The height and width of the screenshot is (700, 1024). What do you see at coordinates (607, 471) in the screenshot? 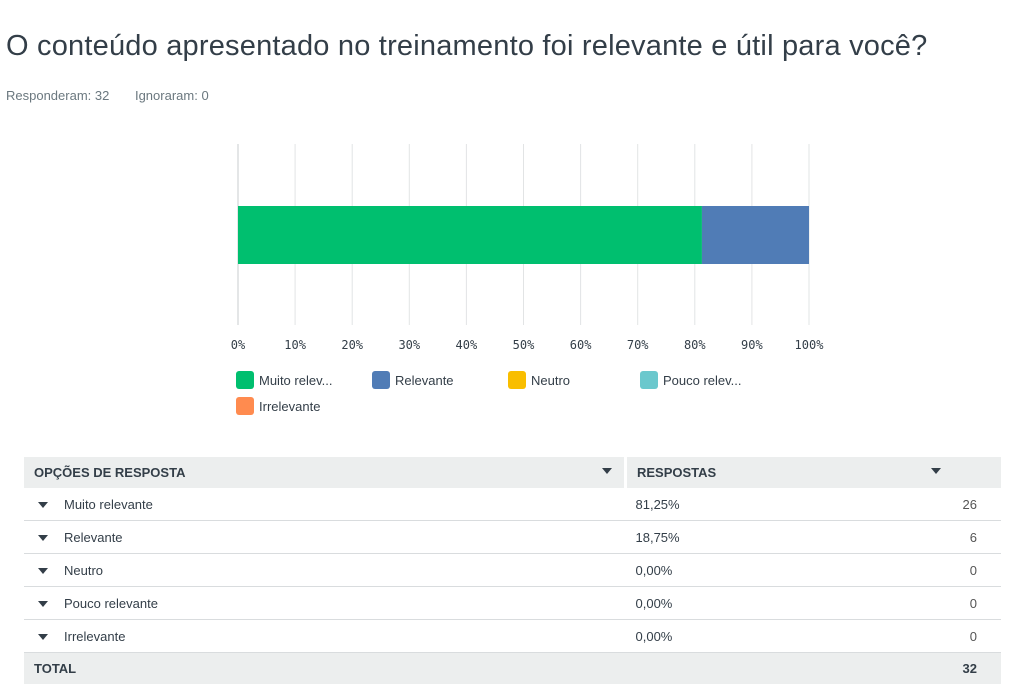
I see `sort-options-icon` at bounding box center [607, 471].